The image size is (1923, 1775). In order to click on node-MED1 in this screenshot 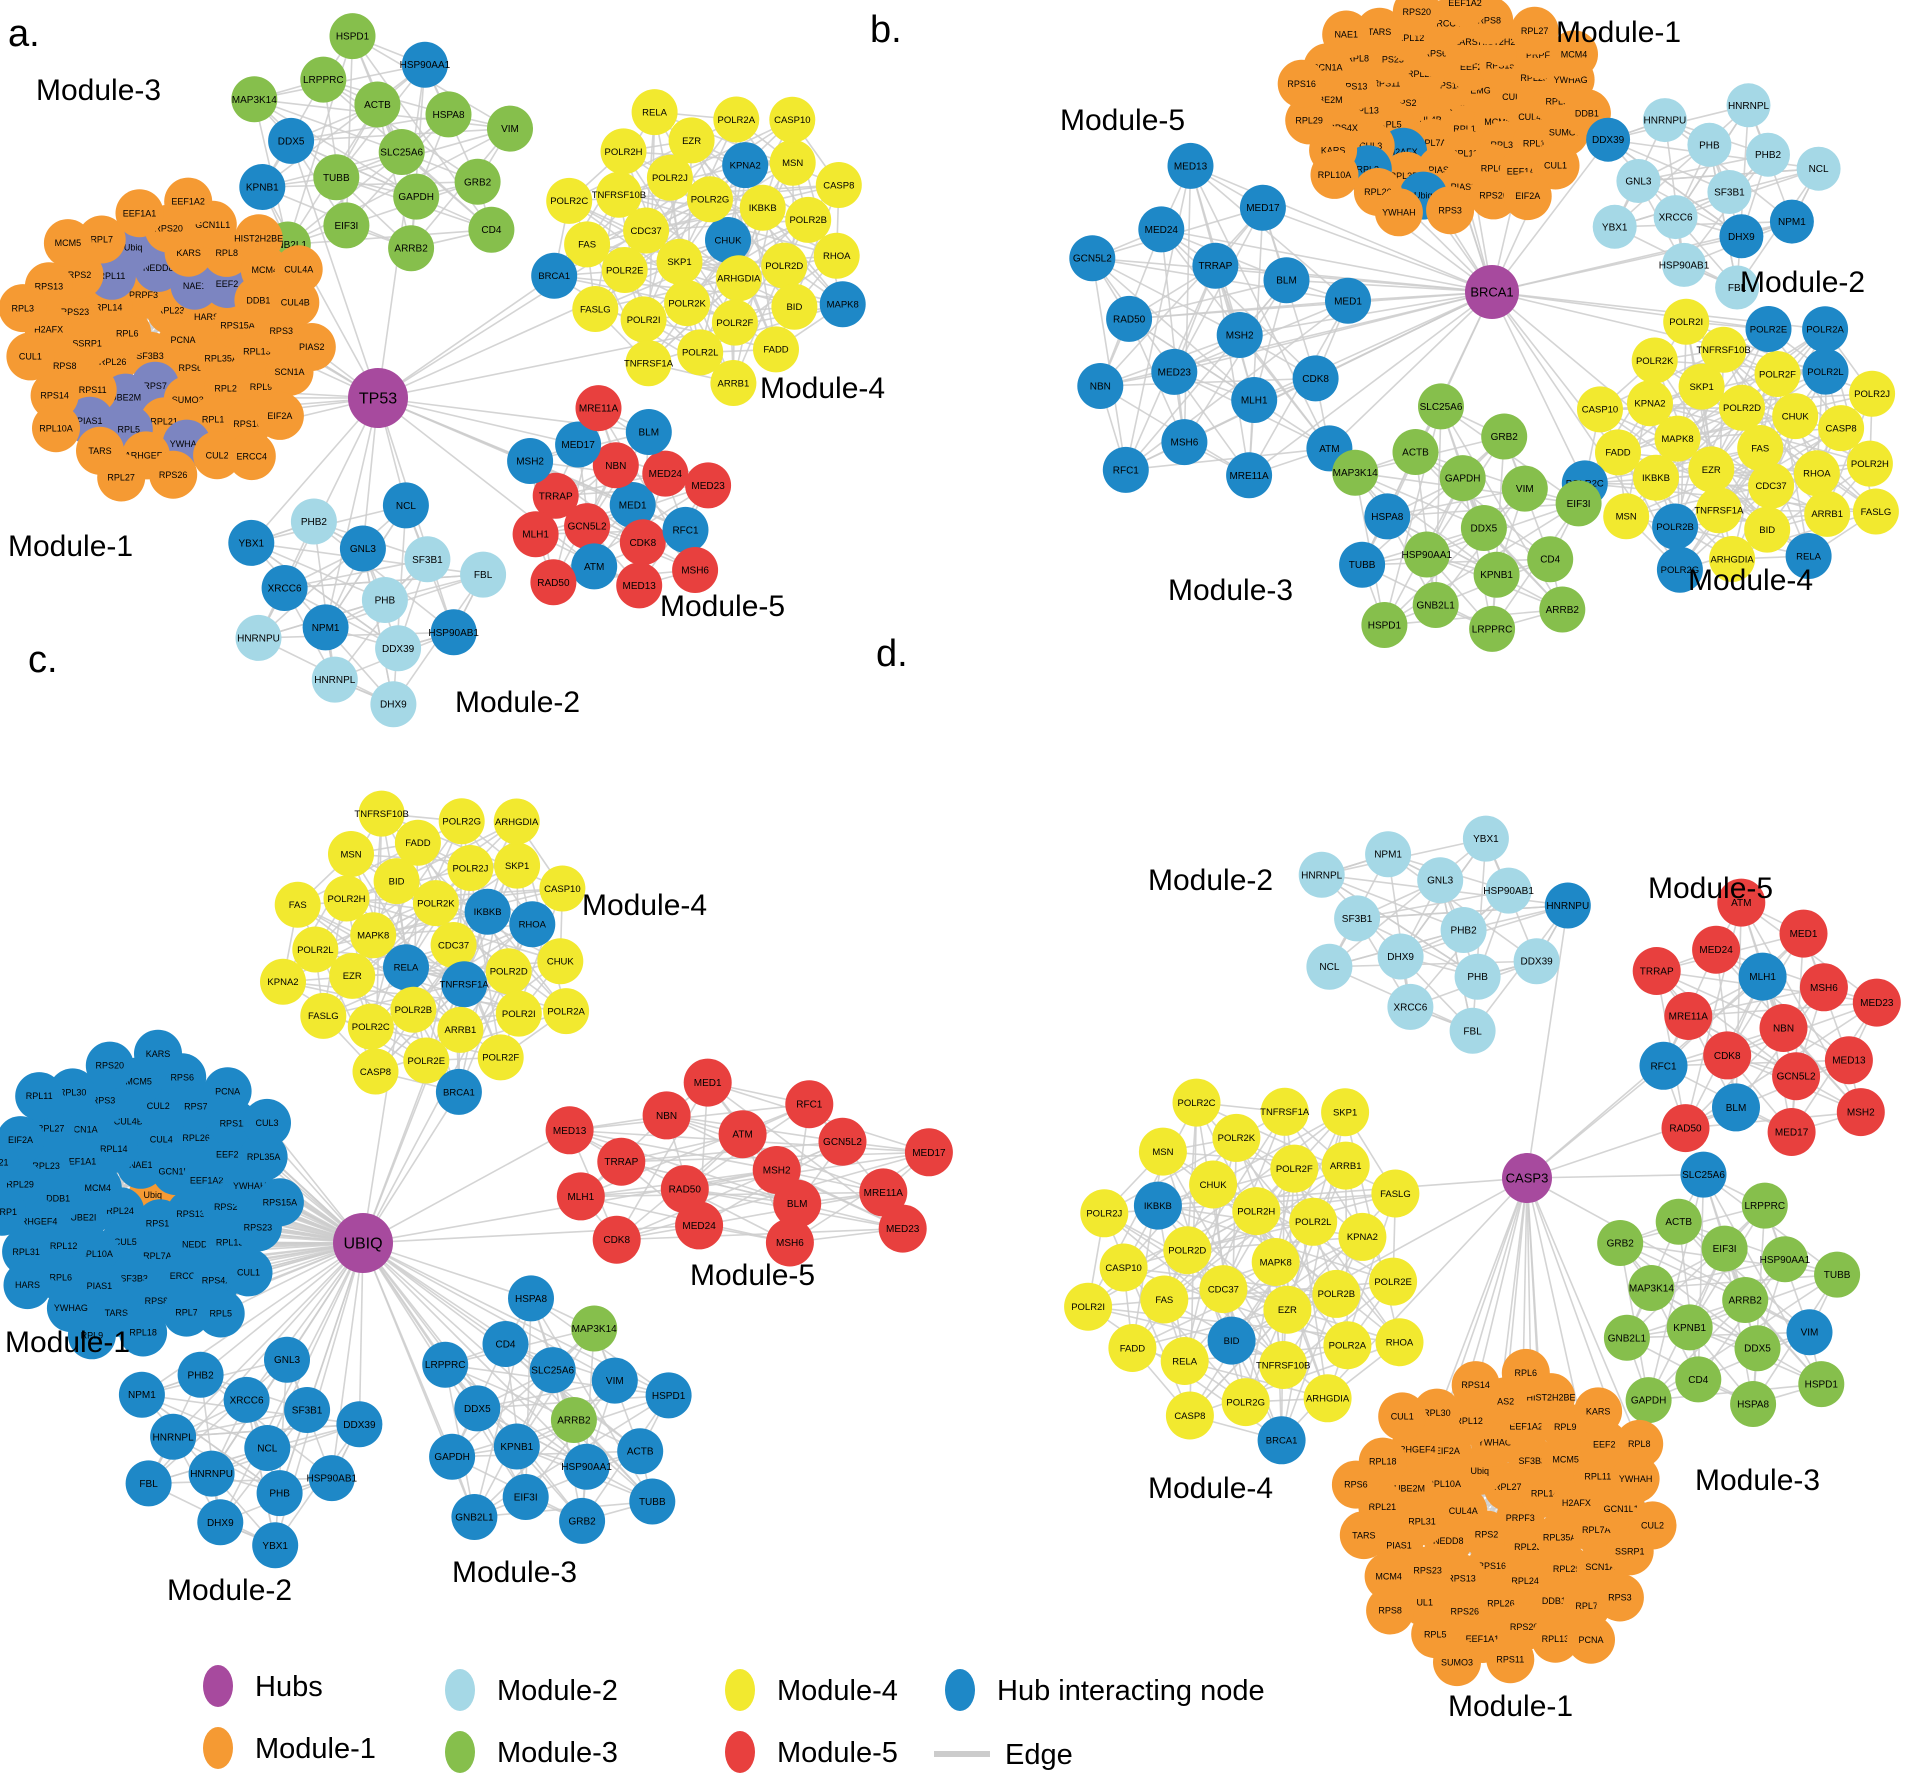, I will do `click(632, 505)`.